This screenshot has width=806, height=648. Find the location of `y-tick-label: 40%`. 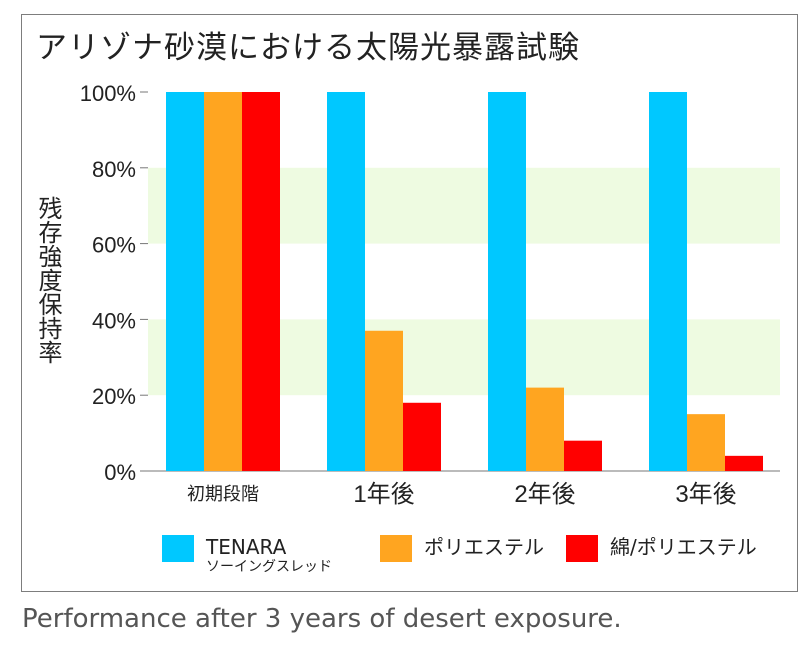

y-tick-label: 40% is located at coordinates (114, 320).